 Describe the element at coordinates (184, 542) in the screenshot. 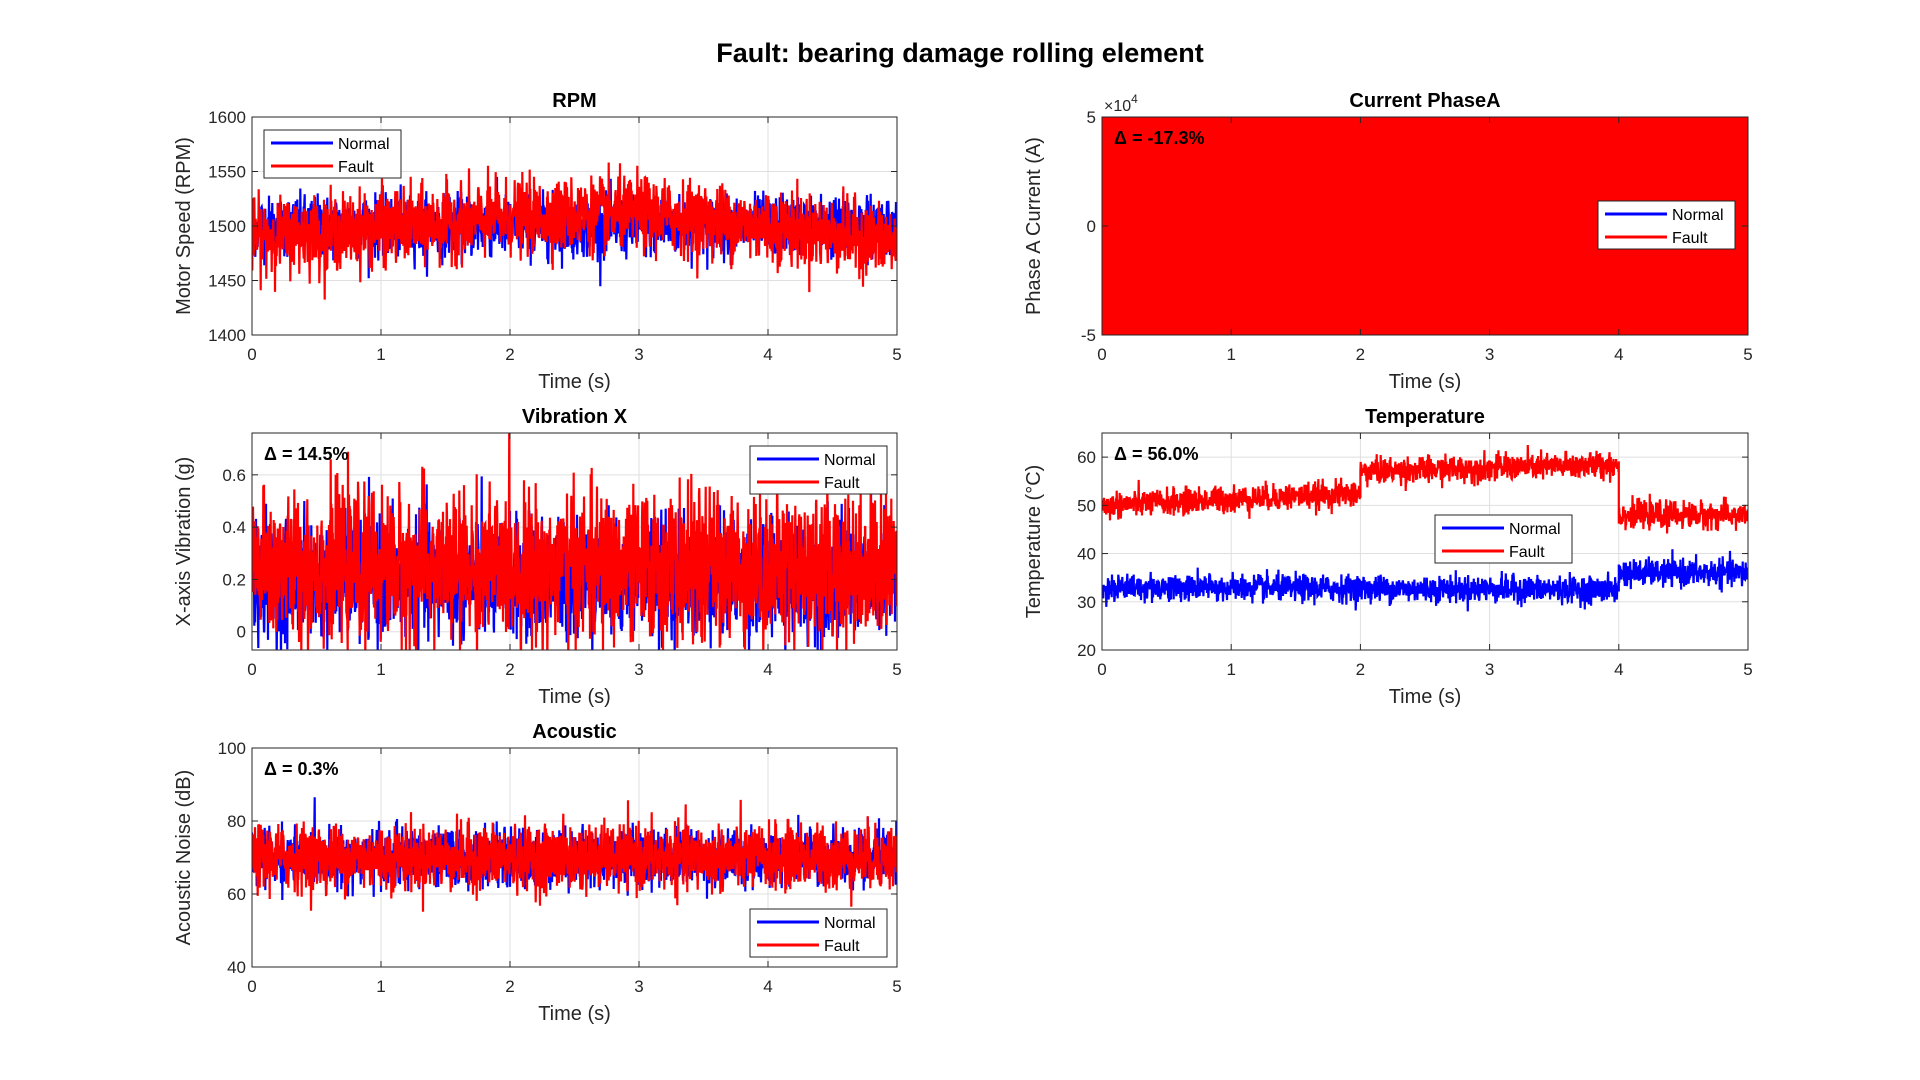

I see `y-axis-label: X-axis Vibration (g)` at that location.